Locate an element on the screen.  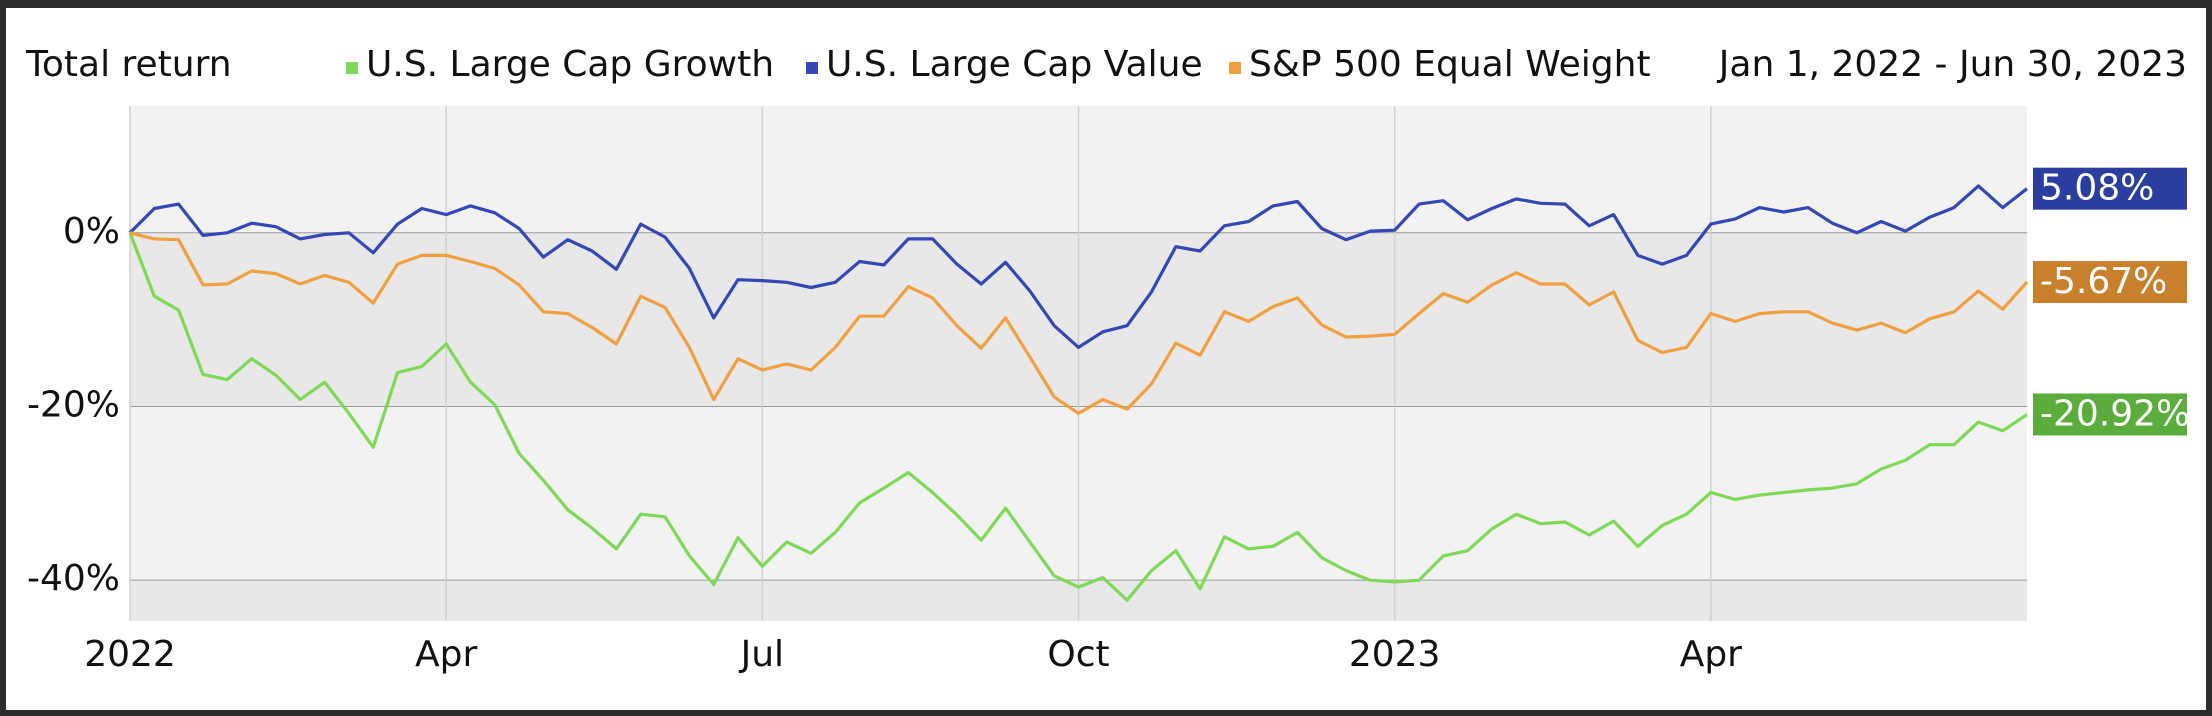
end-label: 5.08% is located at coordinates (2097, 188).